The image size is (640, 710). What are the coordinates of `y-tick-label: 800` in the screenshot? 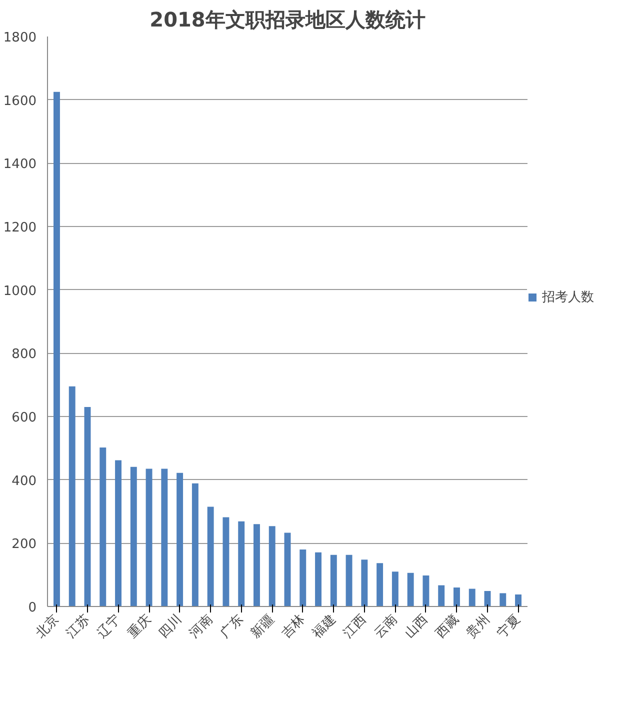 It's located at (24, 354).